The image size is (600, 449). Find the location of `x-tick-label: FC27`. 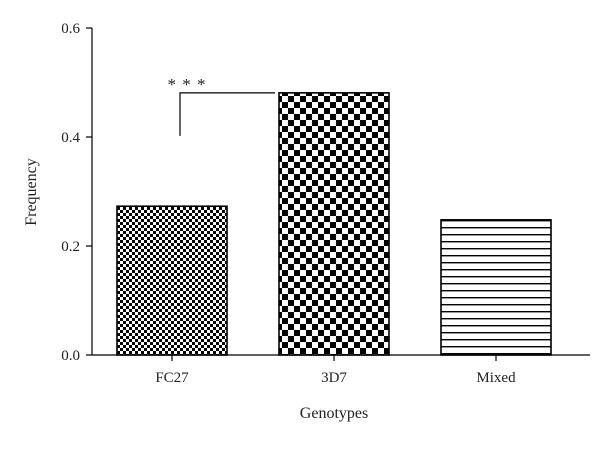

x-tick-label: FC27 is located at coordinates (172, 378).